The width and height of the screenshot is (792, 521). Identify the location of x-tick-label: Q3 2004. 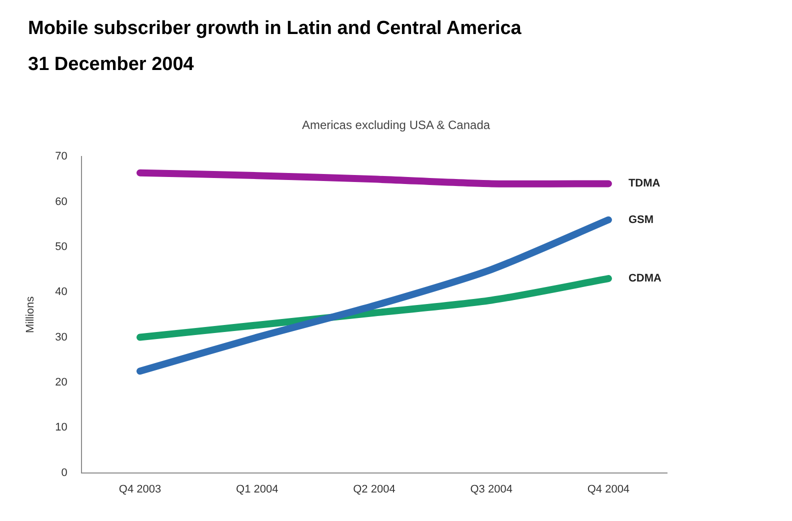
(491, 489).